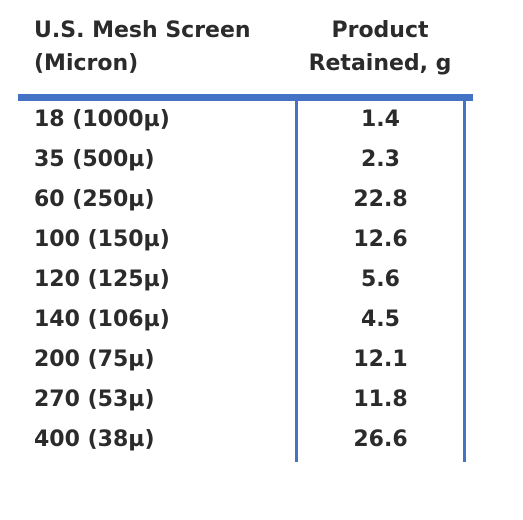 This screenshot has height=520, width=523. Describe the element at coordinates (380, 199) in the screenshot. I see `retained-cell: 22.8` at that location.